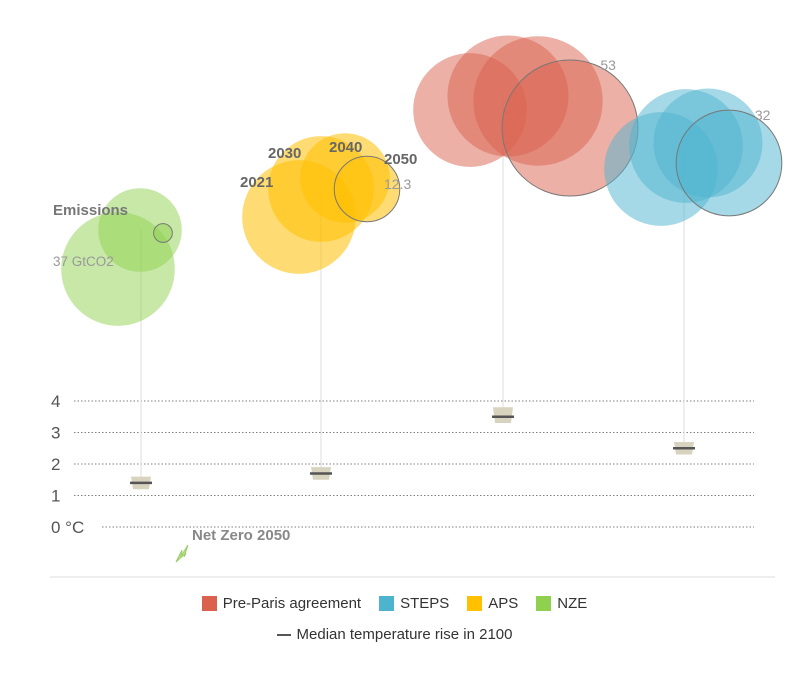  What do you see at coordinates (163, 233) in the screenshot?
I see `bubble-nze-2050` at bounding box center [163, 233].